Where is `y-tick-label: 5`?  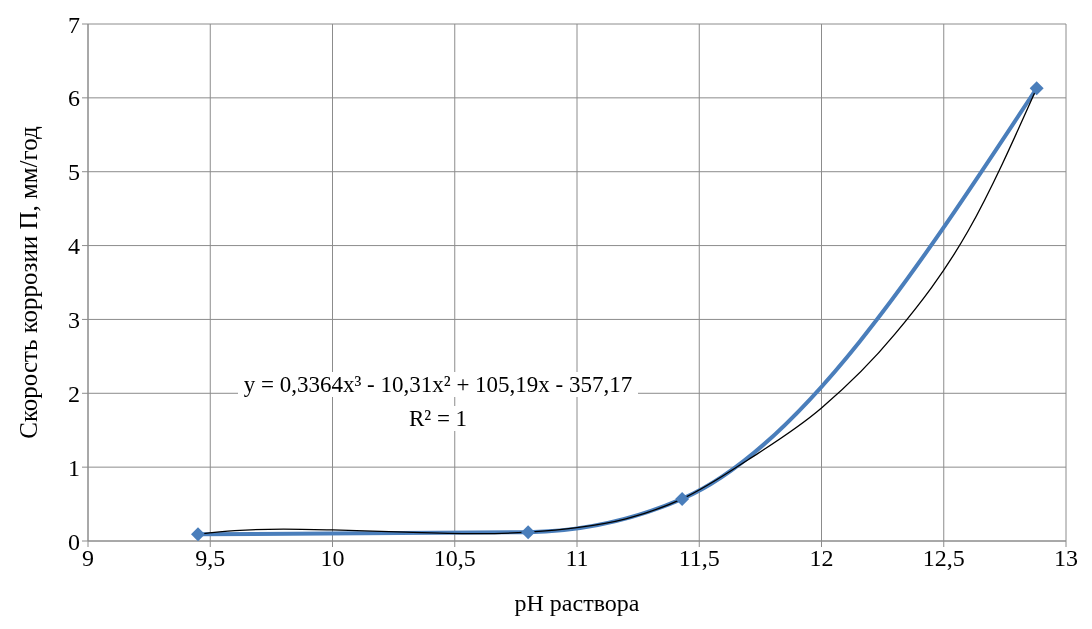 y-tick-label: 5 is located at coordinates (74, 172).